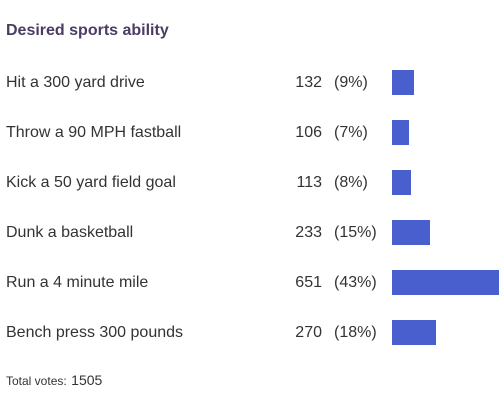  I want to click on option-label: Bench press 300 pounds, so click(95, 332).